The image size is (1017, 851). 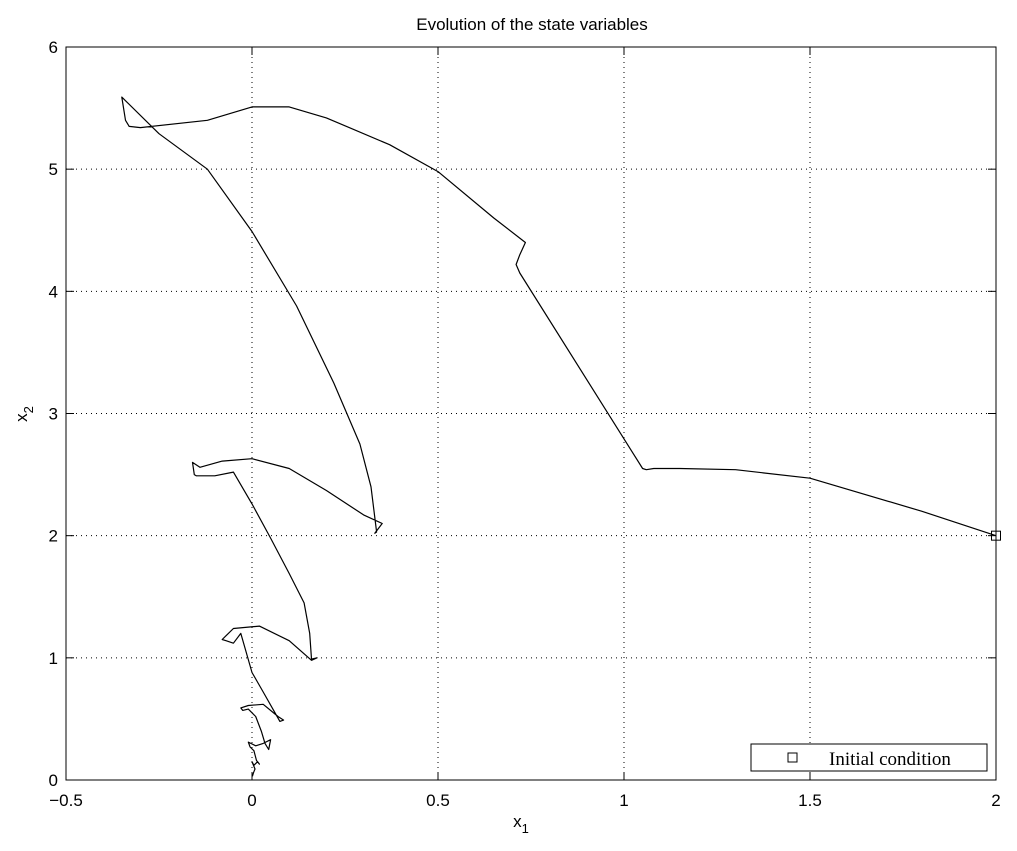 What do you see at coordinates (532, 24) in the screenshot?
I see `chart-title: Evolution of the state variables` at bounding box center [532, 24].